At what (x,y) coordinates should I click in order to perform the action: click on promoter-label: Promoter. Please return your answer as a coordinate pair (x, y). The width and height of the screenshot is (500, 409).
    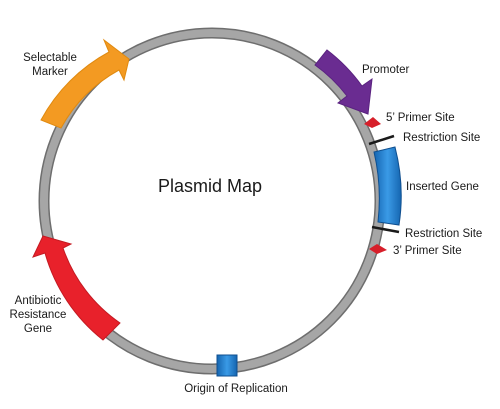
    Looking at the image, I should click on (385, 70).